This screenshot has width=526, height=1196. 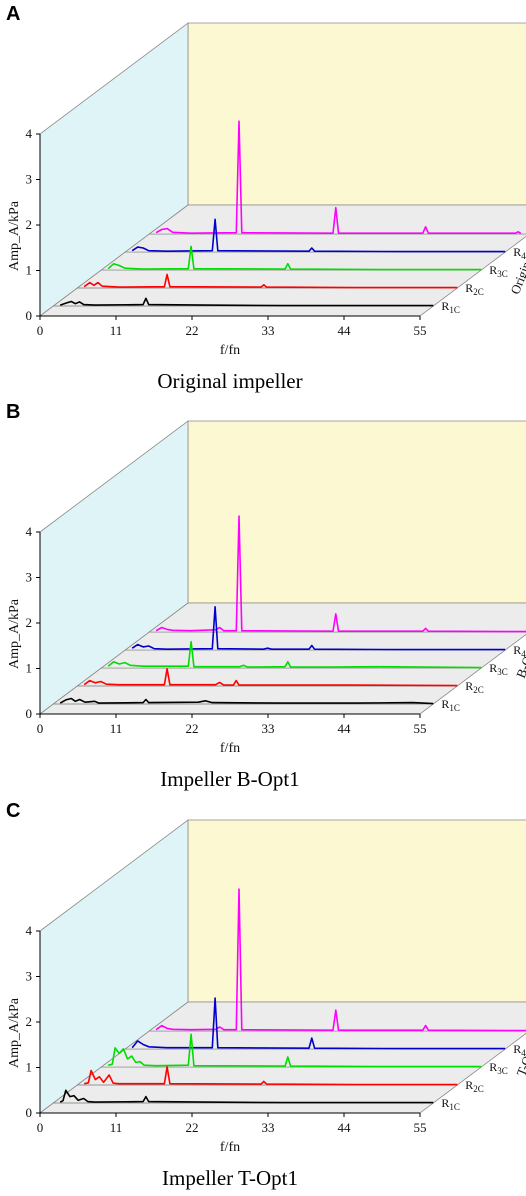 What do you see at coordinates (229, 381) in the screenshot?
I see `panel-caption: Original impeller` at bounding box center [229, 381].